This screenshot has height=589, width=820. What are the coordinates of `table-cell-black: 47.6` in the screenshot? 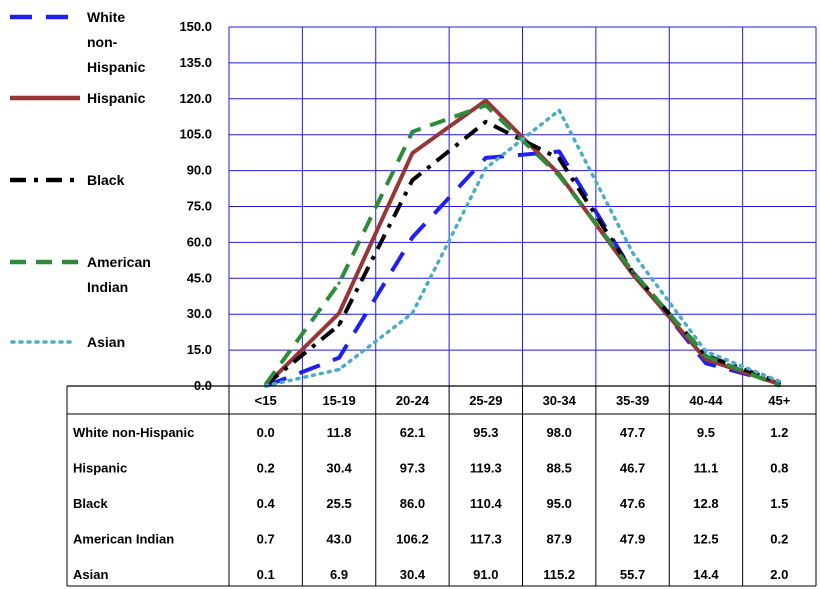 It's located at (632, 503).